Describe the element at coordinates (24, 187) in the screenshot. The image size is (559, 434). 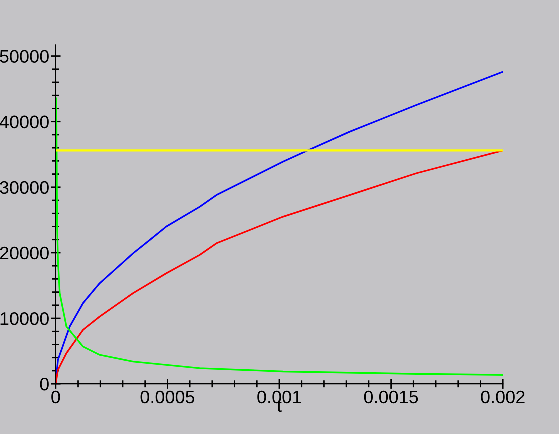
I see `y-tick-label: 30000` at that location.